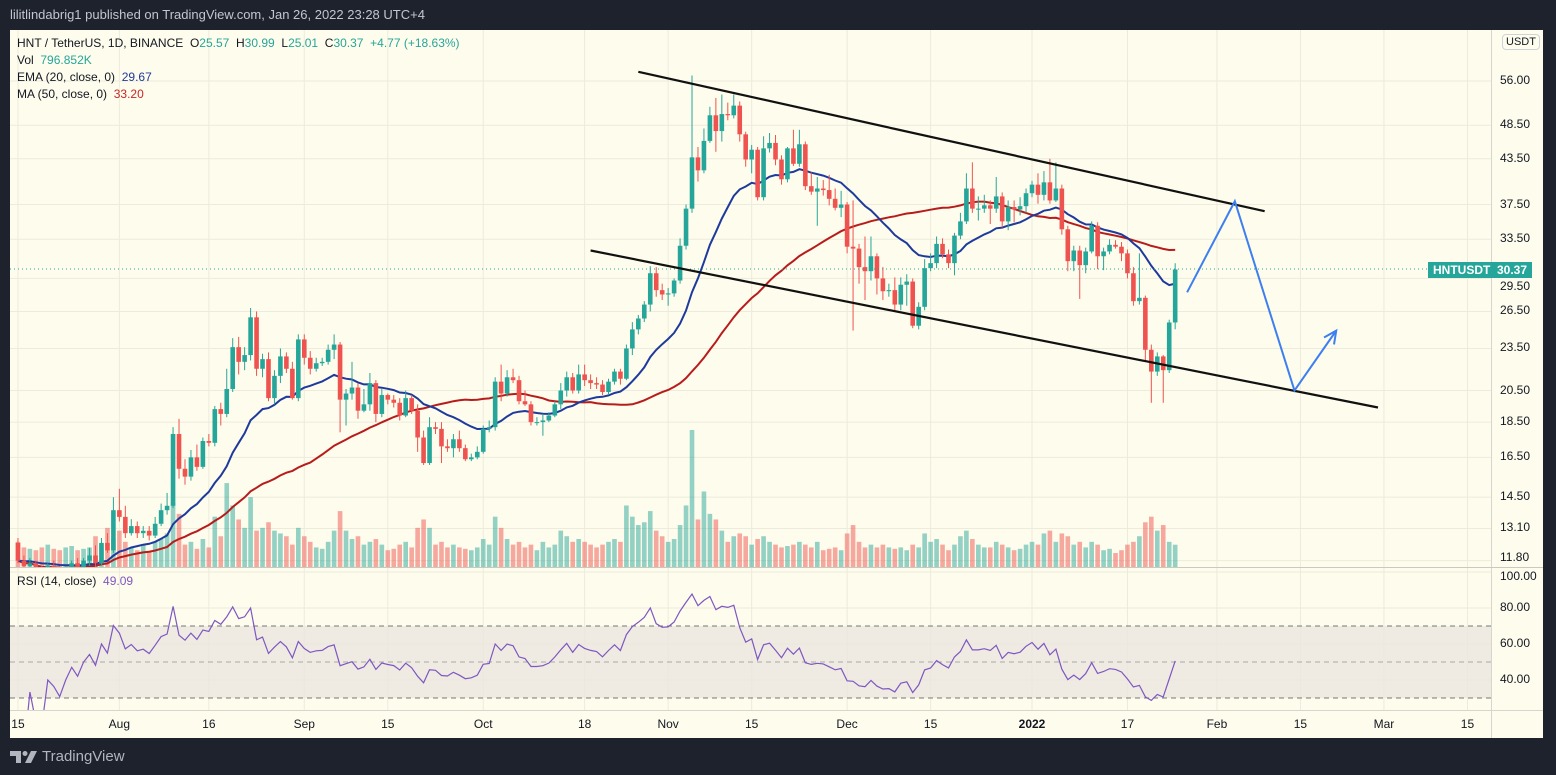 The width and height of the screenshot is (1556, 775). What do you see at coordinates (1262, 295) in the screenshot?
I see `projection-path` at bounding box center [1262, 295].